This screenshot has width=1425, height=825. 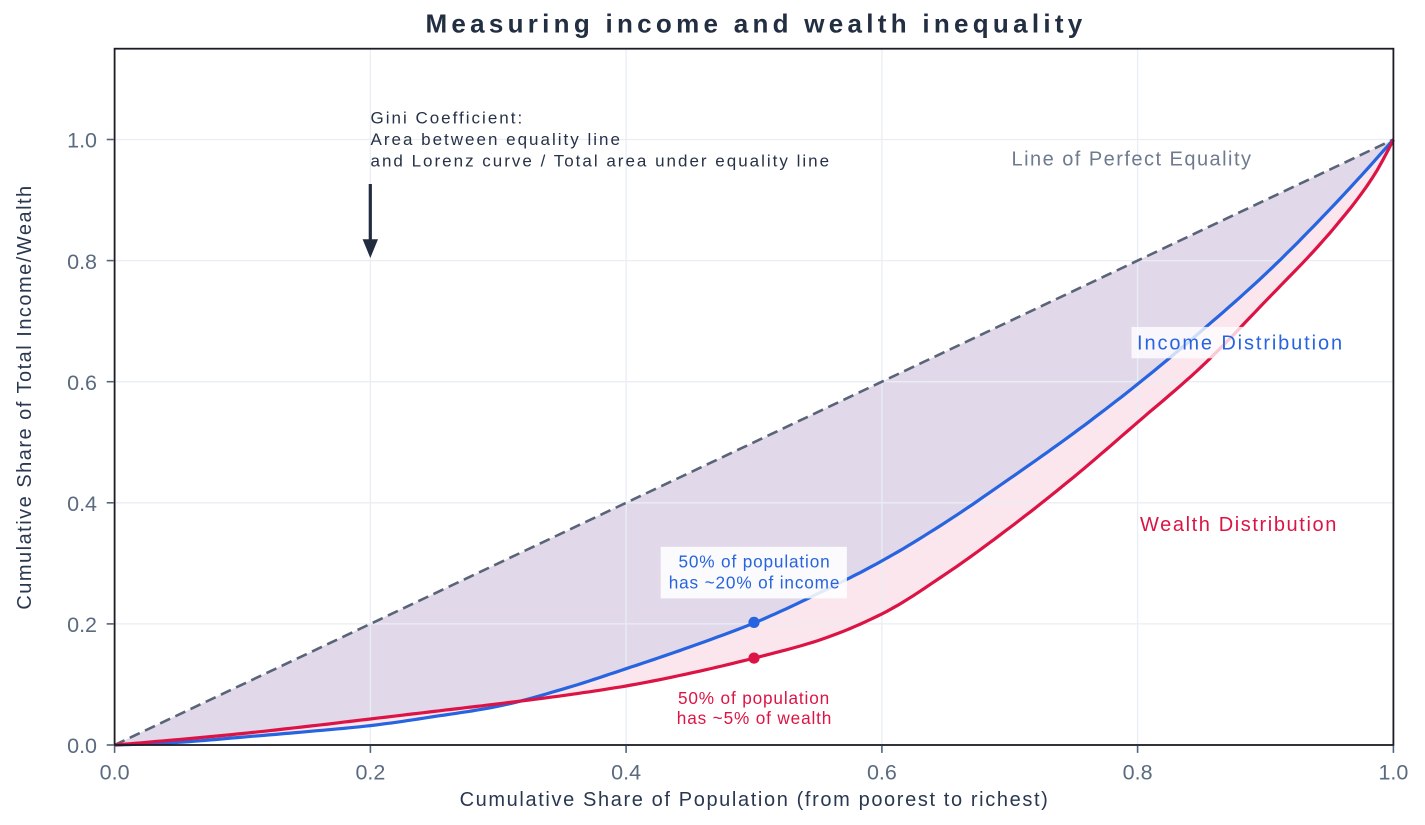 I want to click on svg-text: Area between equality line, so click(x=496, y=139).